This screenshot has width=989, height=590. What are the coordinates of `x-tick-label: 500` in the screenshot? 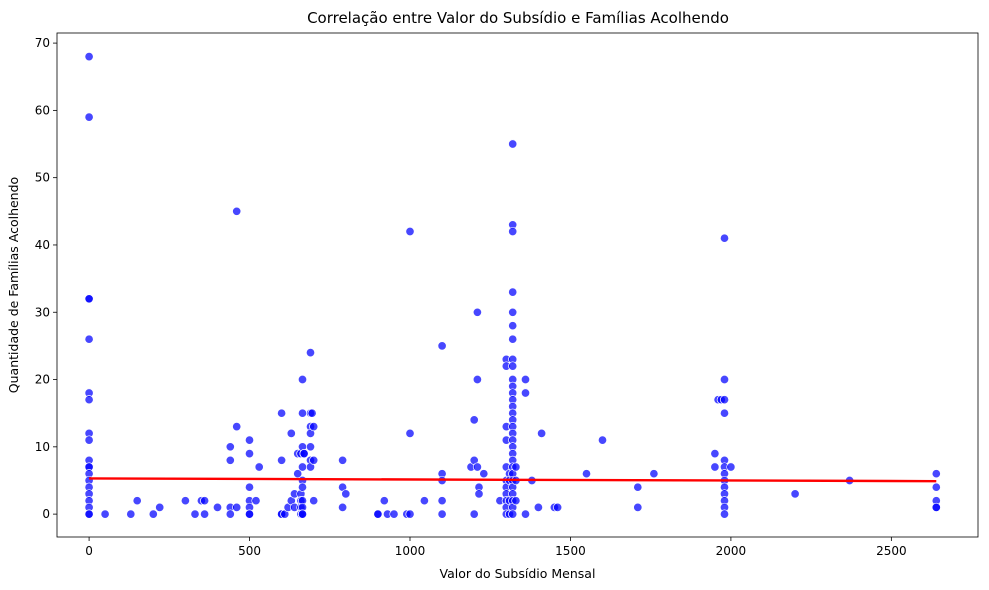 It's located at (249, 551).